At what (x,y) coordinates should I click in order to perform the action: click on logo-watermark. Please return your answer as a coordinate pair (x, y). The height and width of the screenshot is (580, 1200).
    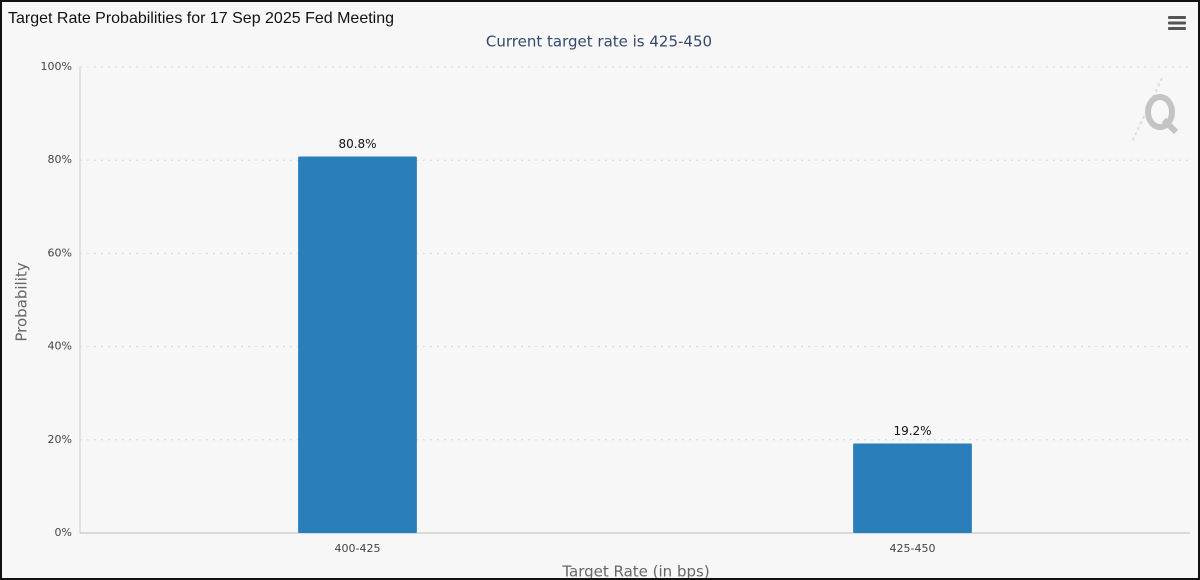
    Looking at the image, I should click on (1155, 110).